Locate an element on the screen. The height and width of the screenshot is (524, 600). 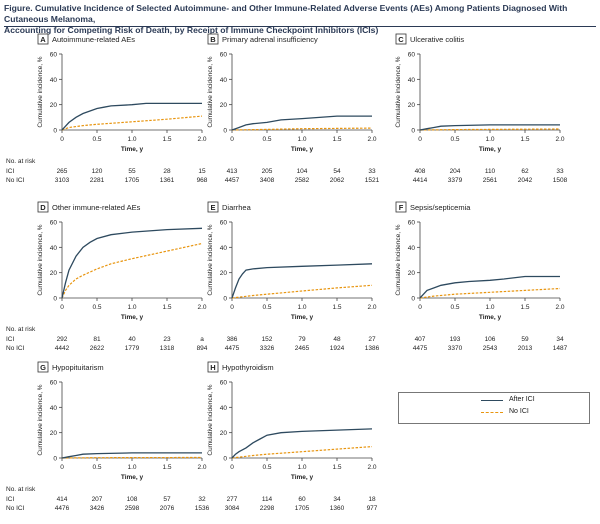
panel-letter: C is located at coordinates (401, 39).